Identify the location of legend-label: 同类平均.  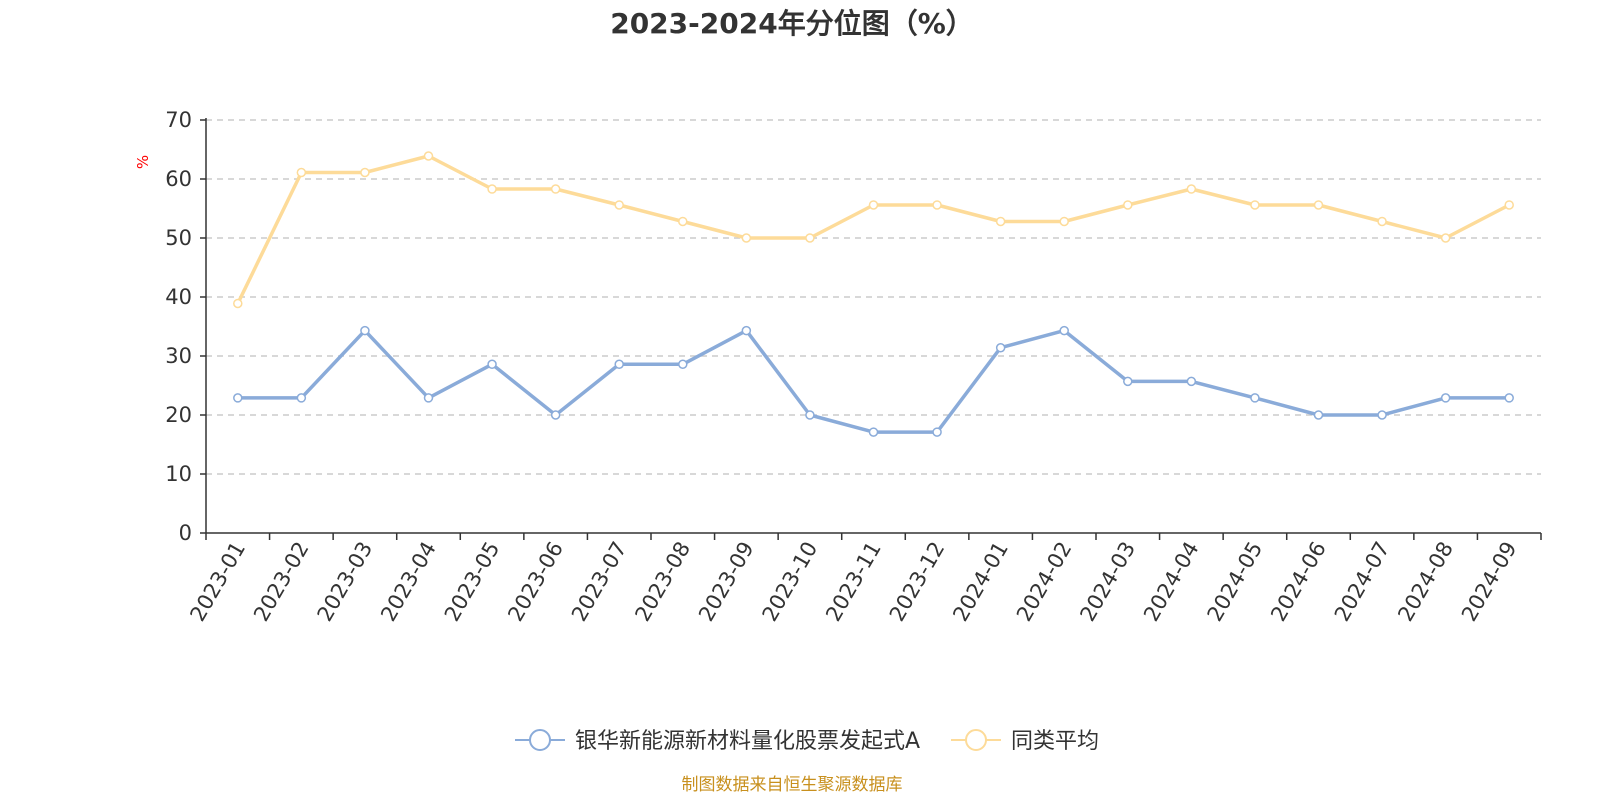
(1055, 741).